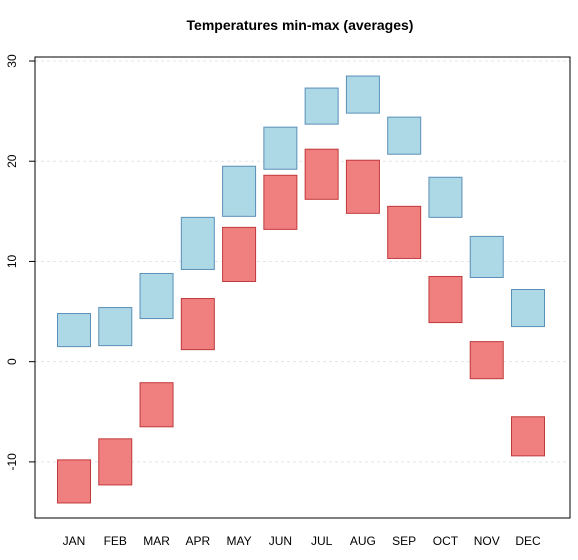 This screenshot has width=578, height=560. I want to click on x-tick-label: FEB, so click(115, 541).